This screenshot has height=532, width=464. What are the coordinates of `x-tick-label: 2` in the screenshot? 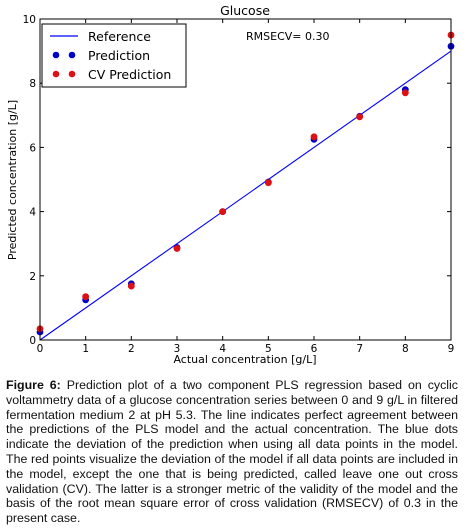 It's located at (131, 349).